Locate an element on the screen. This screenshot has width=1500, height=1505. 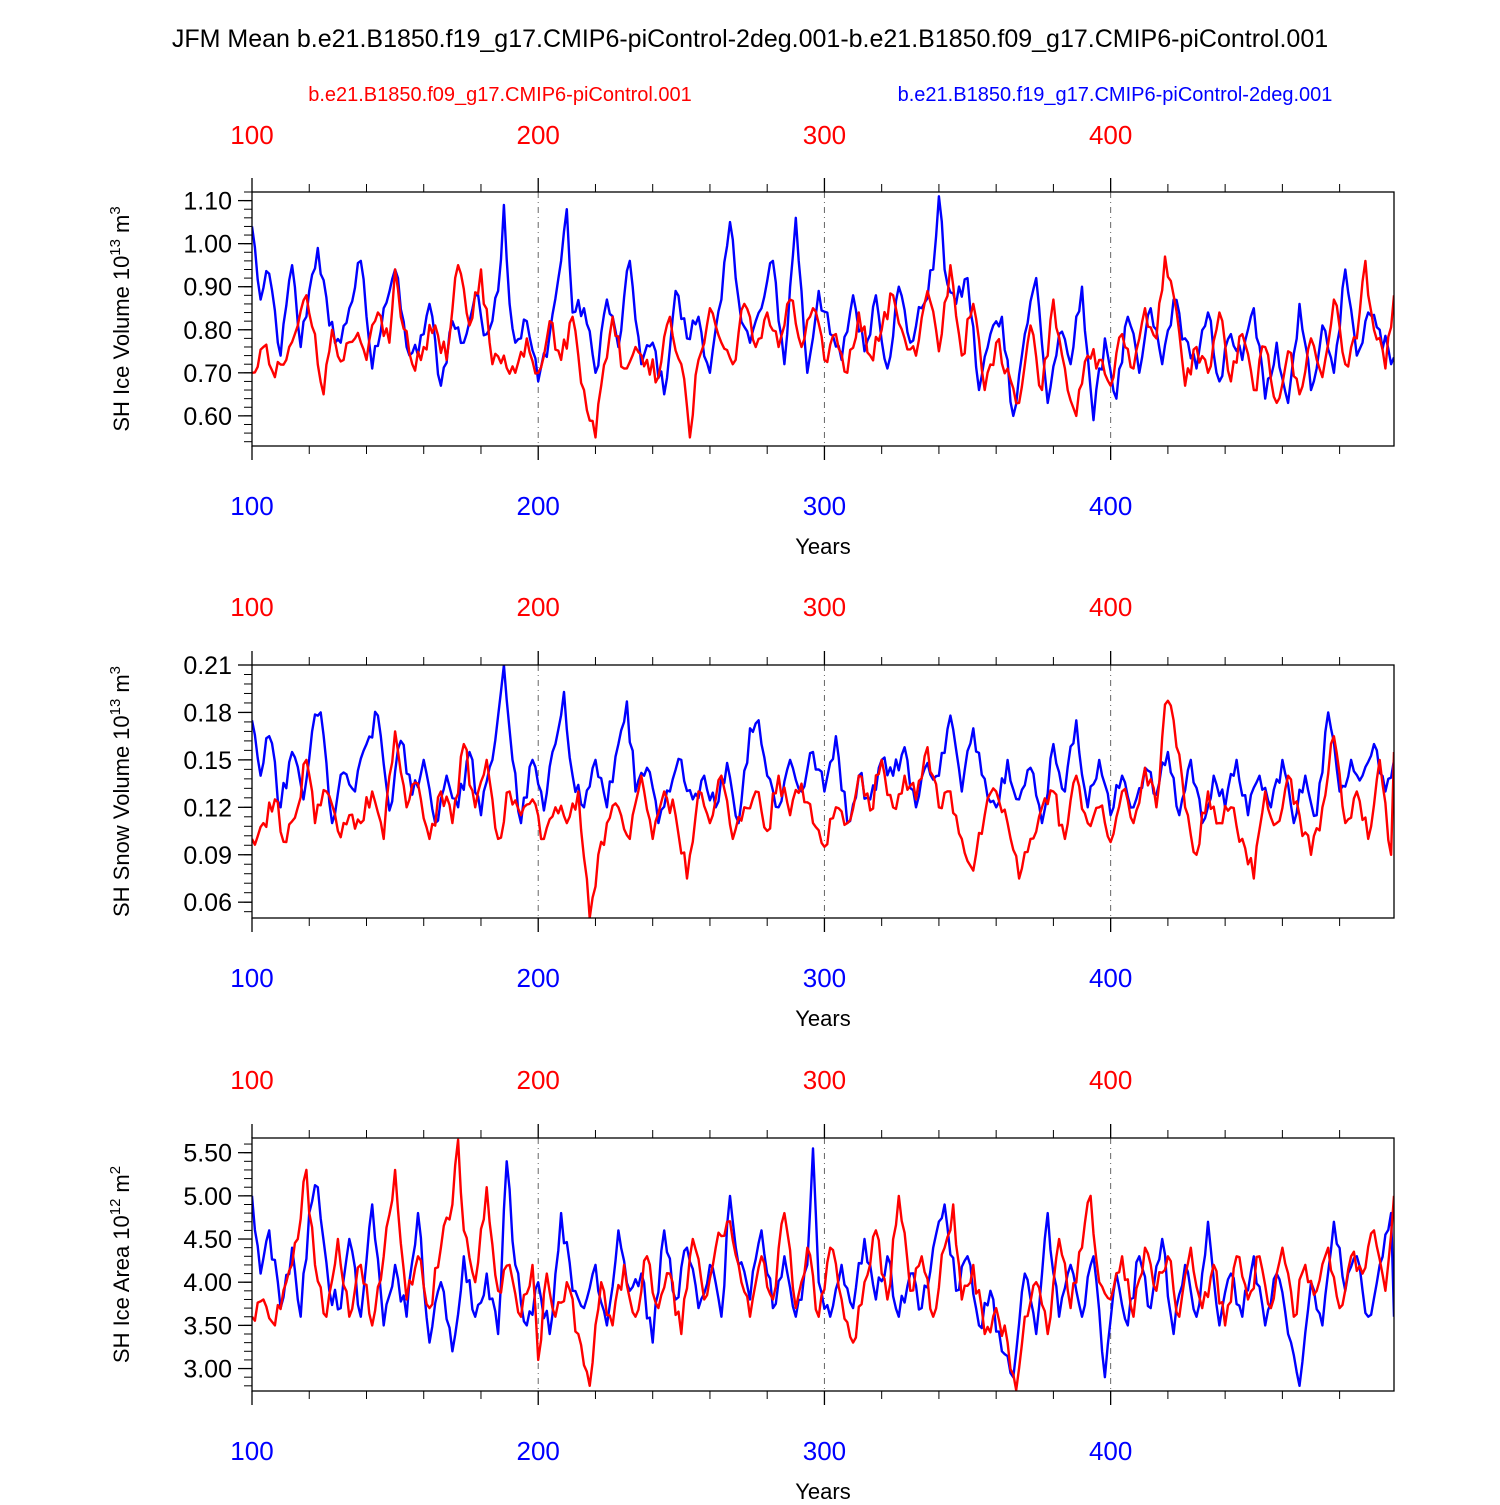
y-tick-label: 3.00 is located at coordinates (207, 1370).